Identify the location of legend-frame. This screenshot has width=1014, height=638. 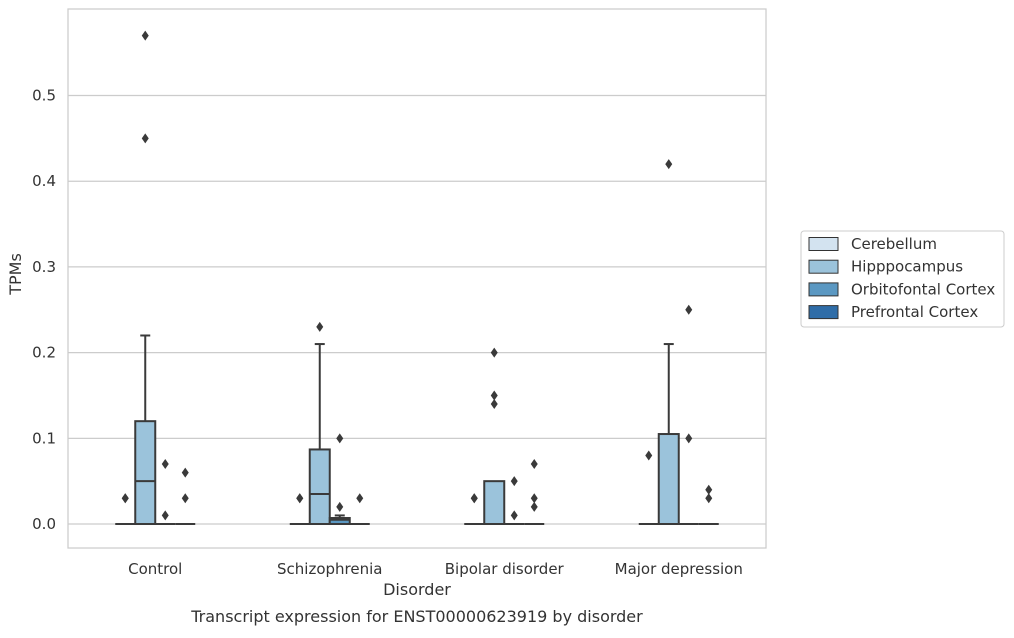
(902, 279).